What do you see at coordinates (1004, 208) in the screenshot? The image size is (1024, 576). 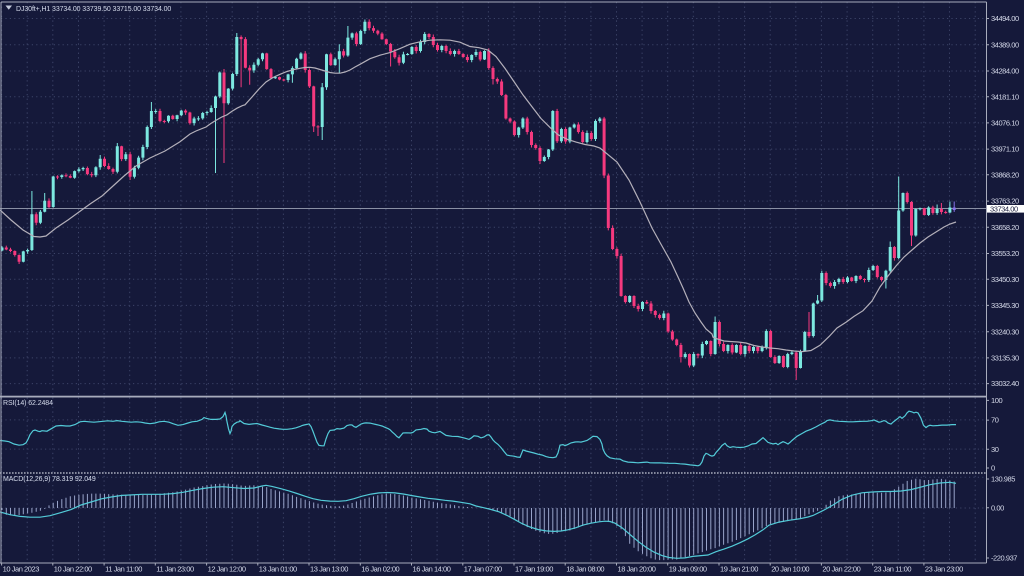 I see `svg-text: 33734.00` at bounding box center [1004, 208].